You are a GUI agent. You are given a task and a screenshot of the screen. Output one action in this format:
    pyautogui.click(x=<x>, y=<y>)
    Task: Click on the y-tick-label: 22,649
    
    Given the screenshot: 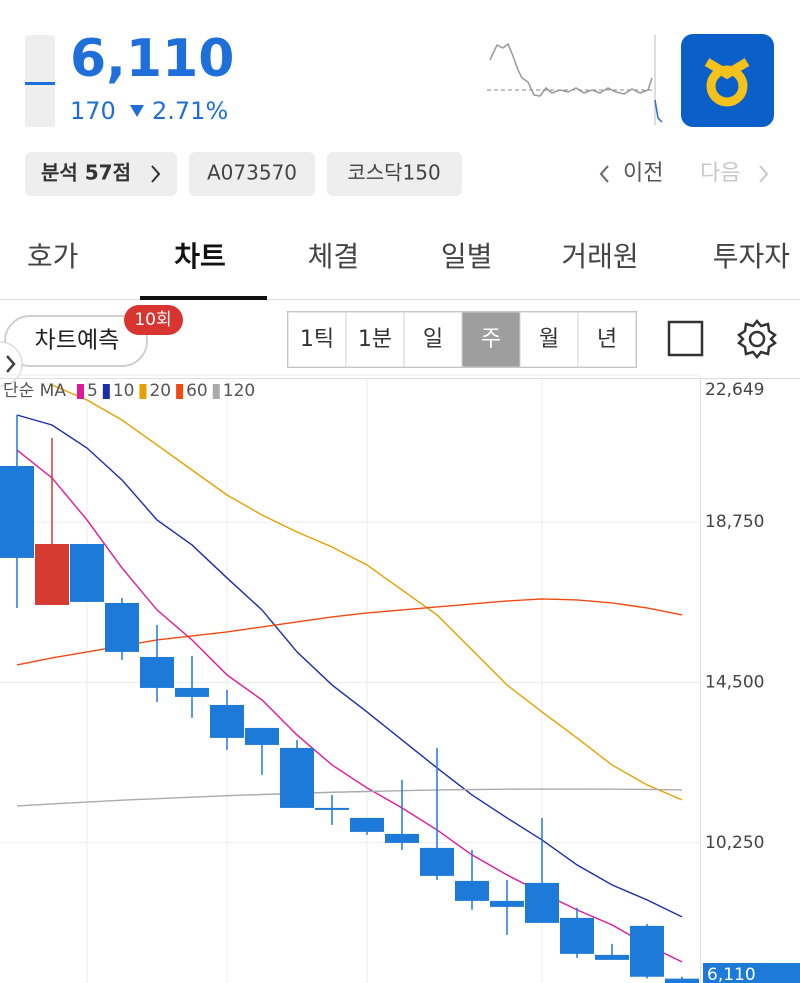 What is the action you would take?
    pyautogui.click(x=734, y=390)
    